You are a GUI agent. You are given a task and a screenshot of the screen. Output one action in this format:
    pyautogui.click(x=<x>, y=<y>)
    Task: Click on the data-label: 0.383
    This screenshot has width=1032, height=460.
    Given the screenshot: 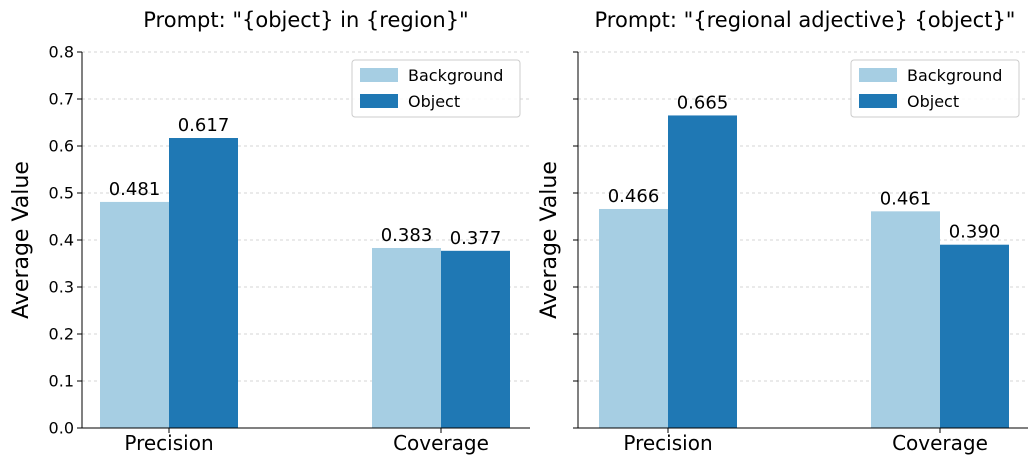 What is the action you would take?
    pyautogui.click(x=407, y=235)
    